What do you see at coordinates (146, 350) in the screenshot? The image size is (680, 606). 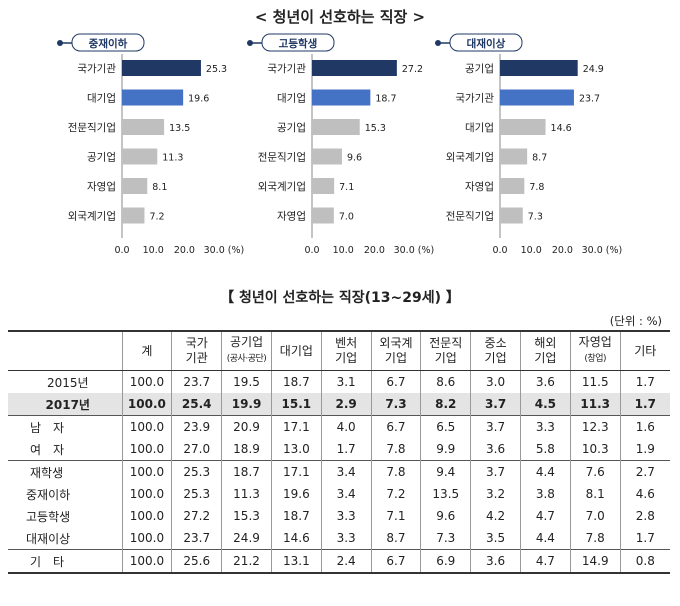 I see `column-header: 계` at bounding box center [146, 350].